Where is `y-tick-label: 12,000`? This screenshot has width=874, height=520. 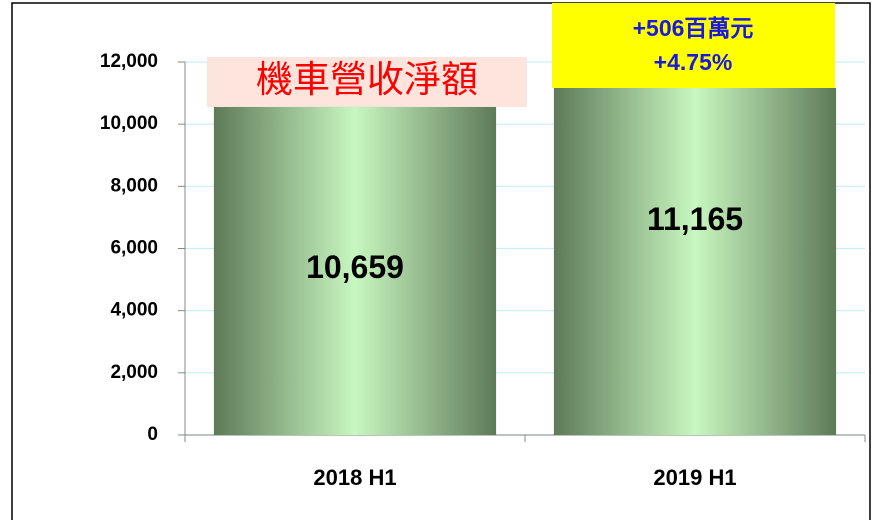
y-tick-label: 12,000 is located at coordinates (129, 61).